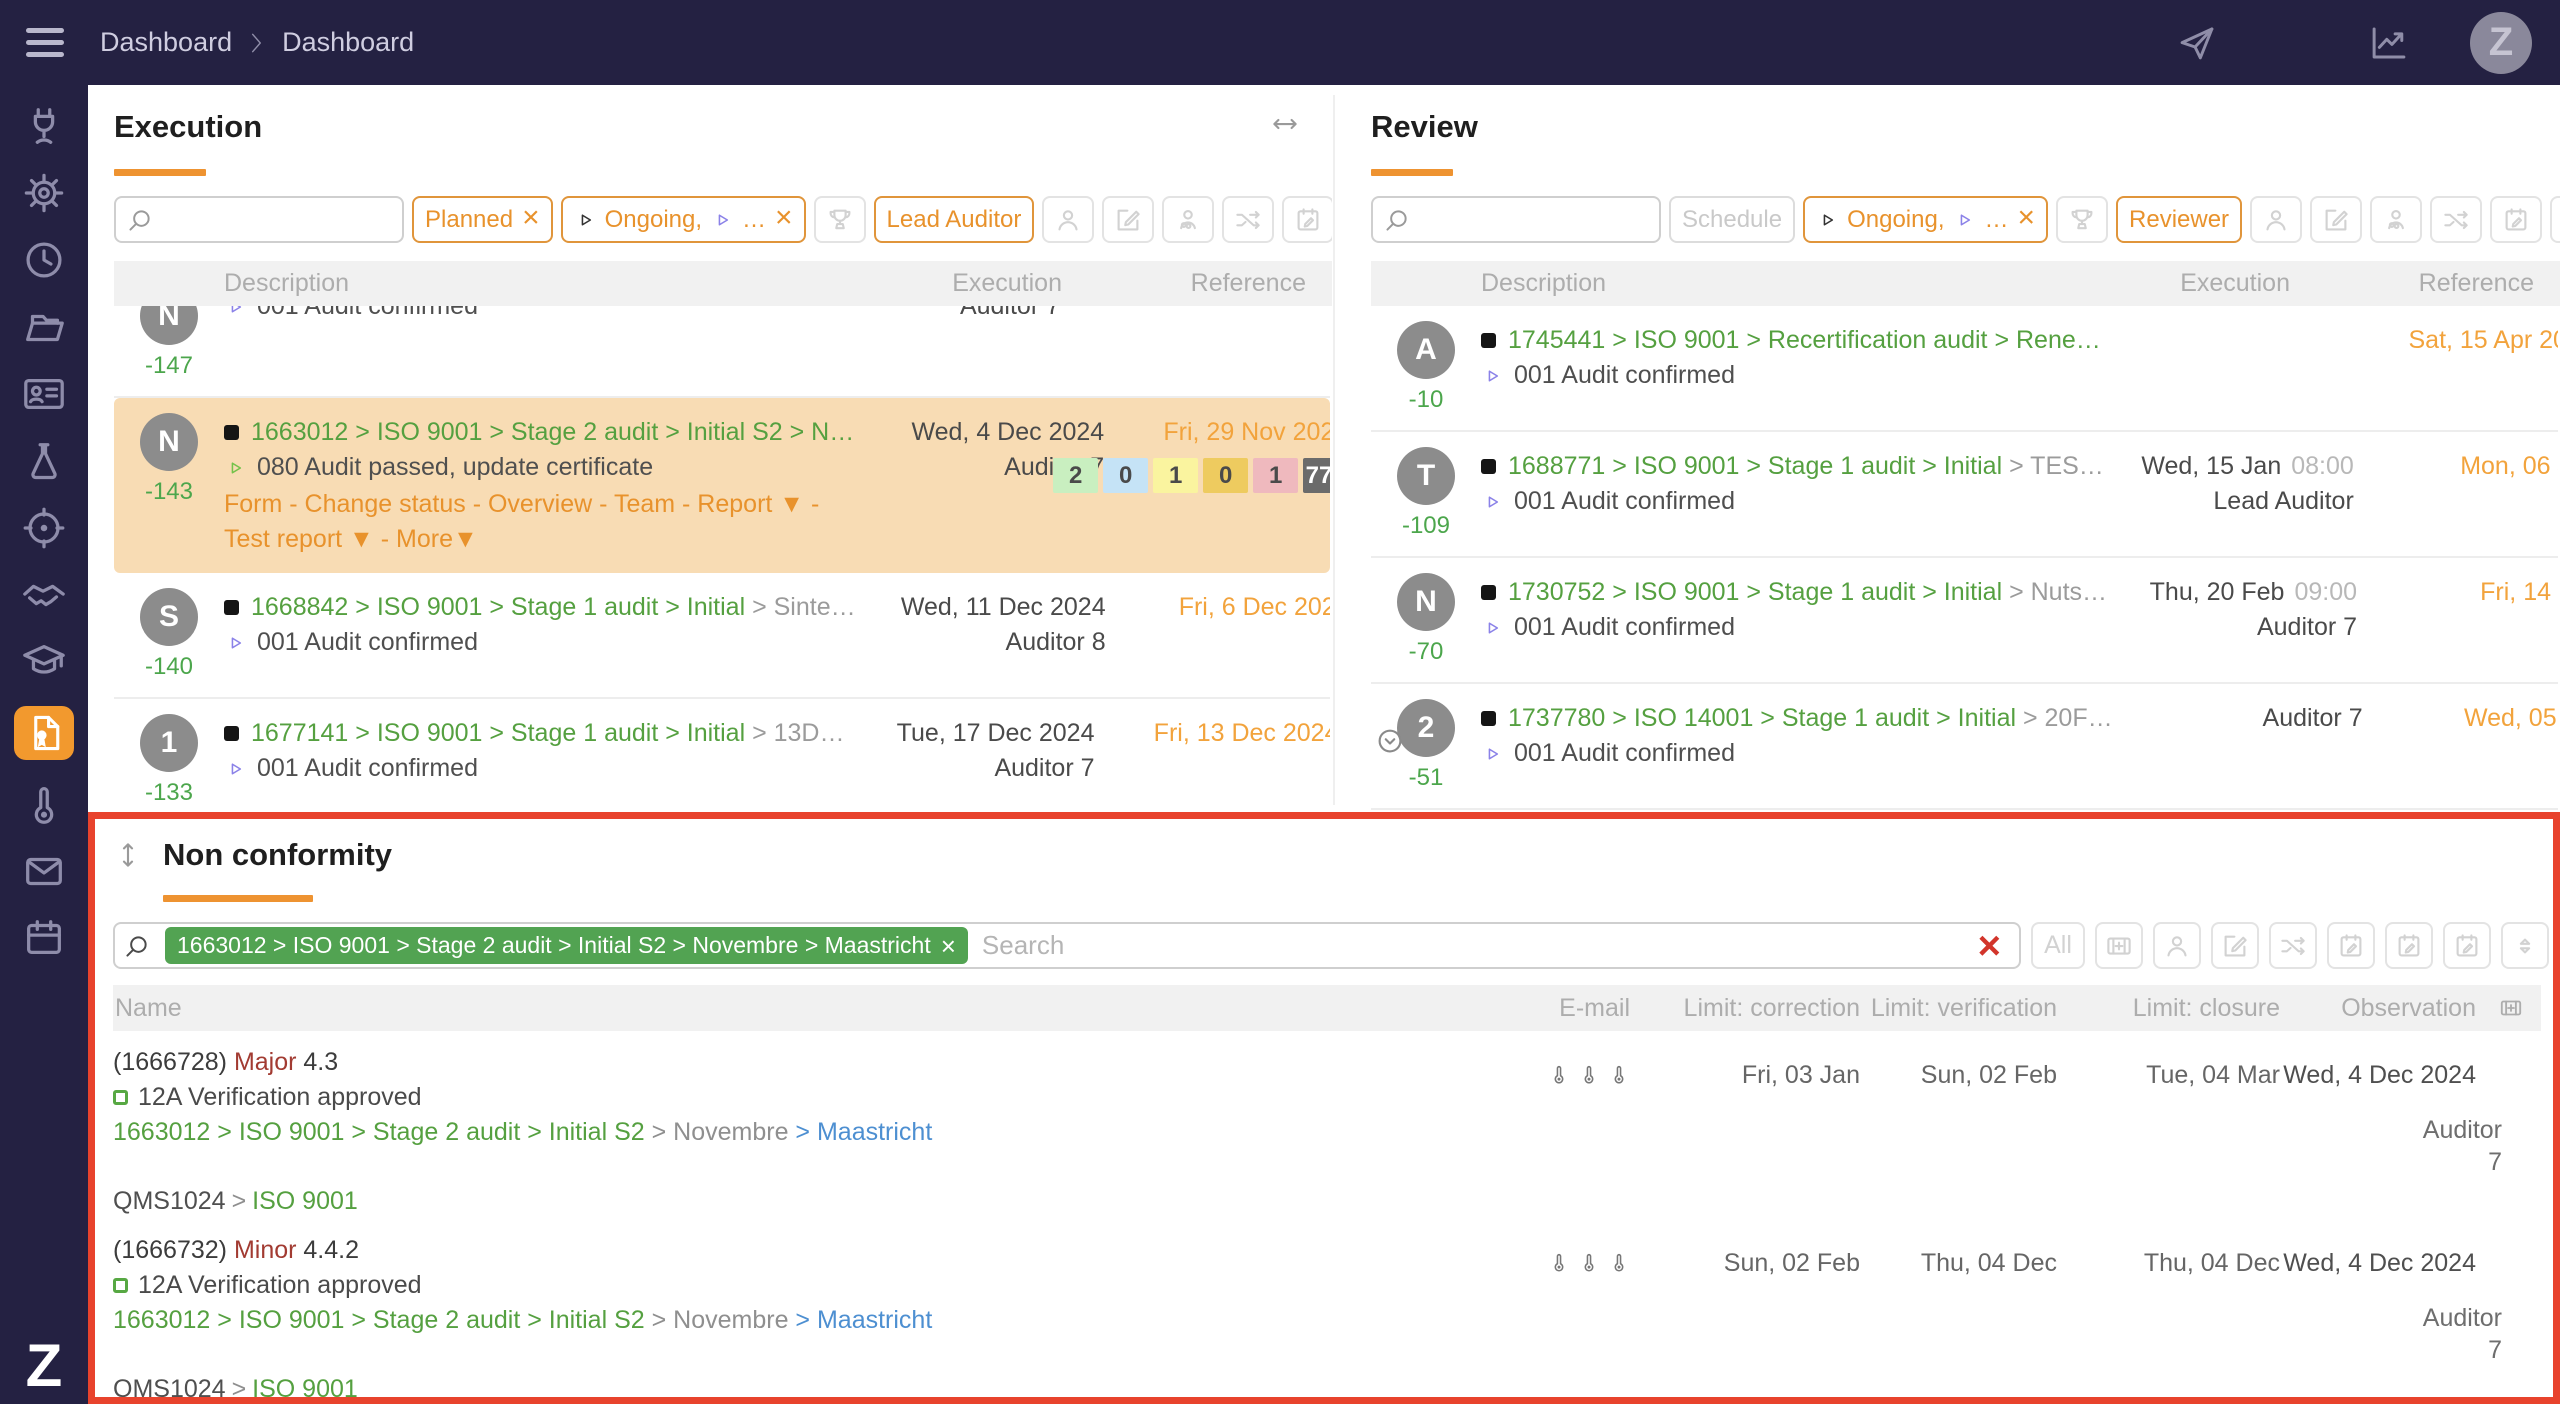 The image size is (2560, 1404). What do you see at coordinates (44, 938) in the screenshot?
I see `calendar-icon` at bounding box center [44, 938].